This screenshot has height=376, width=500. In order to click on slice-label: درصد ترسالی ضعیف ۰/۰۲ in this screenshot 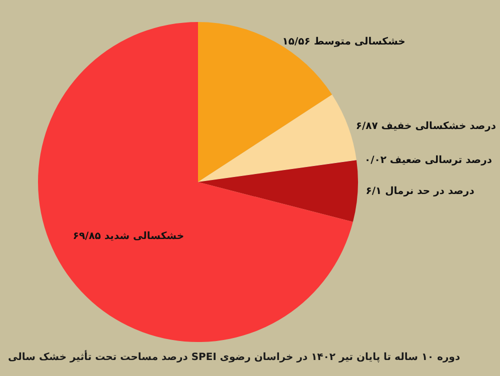, I will do `click(428, 160)`.